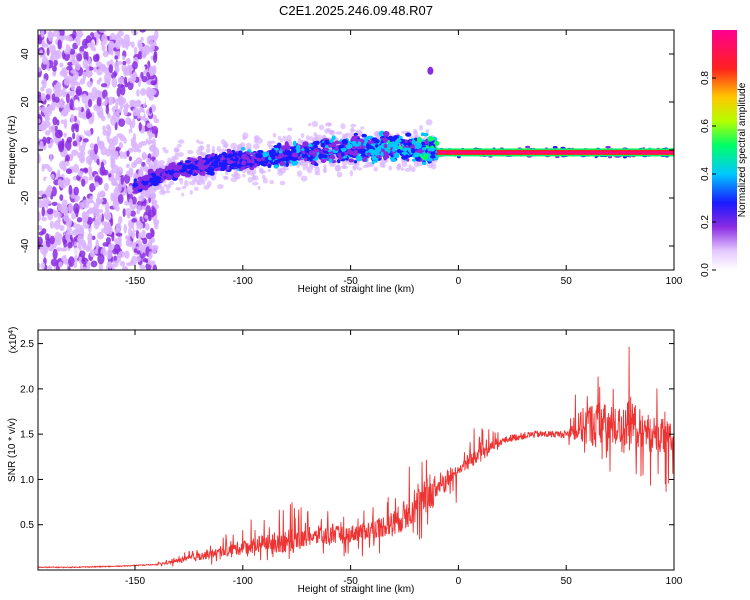  Describe the element at coordinates (625, 157) in the screenshot. I see `heatmap-line-halo-mark` at that location.